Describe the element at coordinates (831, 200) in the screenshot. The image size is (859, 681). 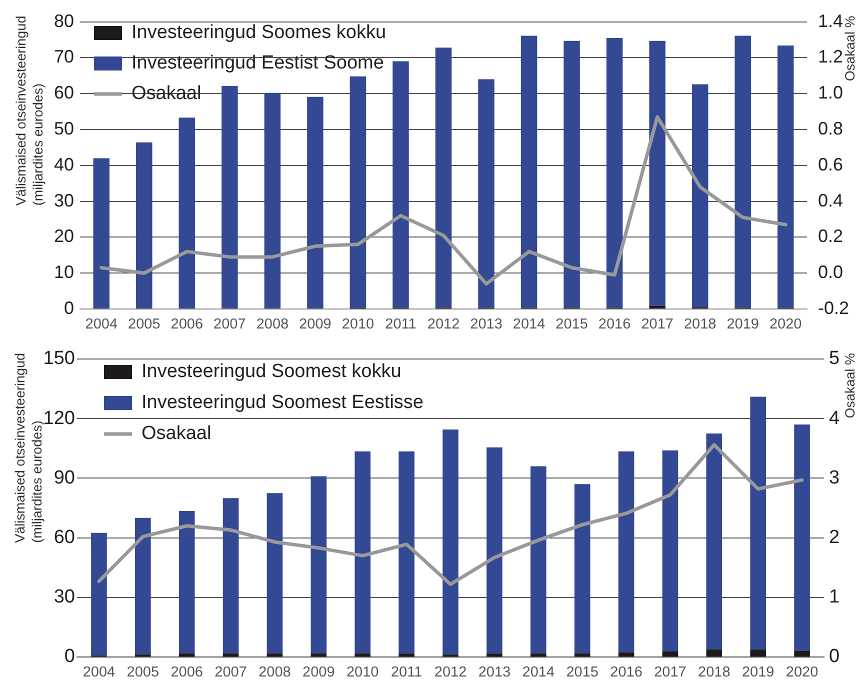
I see `y2-tick-label: 0.4` at that location.